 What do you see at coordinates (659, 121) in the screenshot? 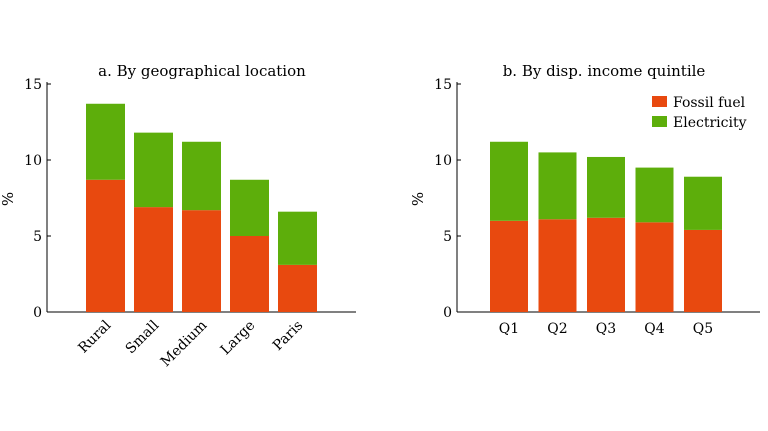
I see `legend-swatch-electricity` at bounding box center [659, 121].